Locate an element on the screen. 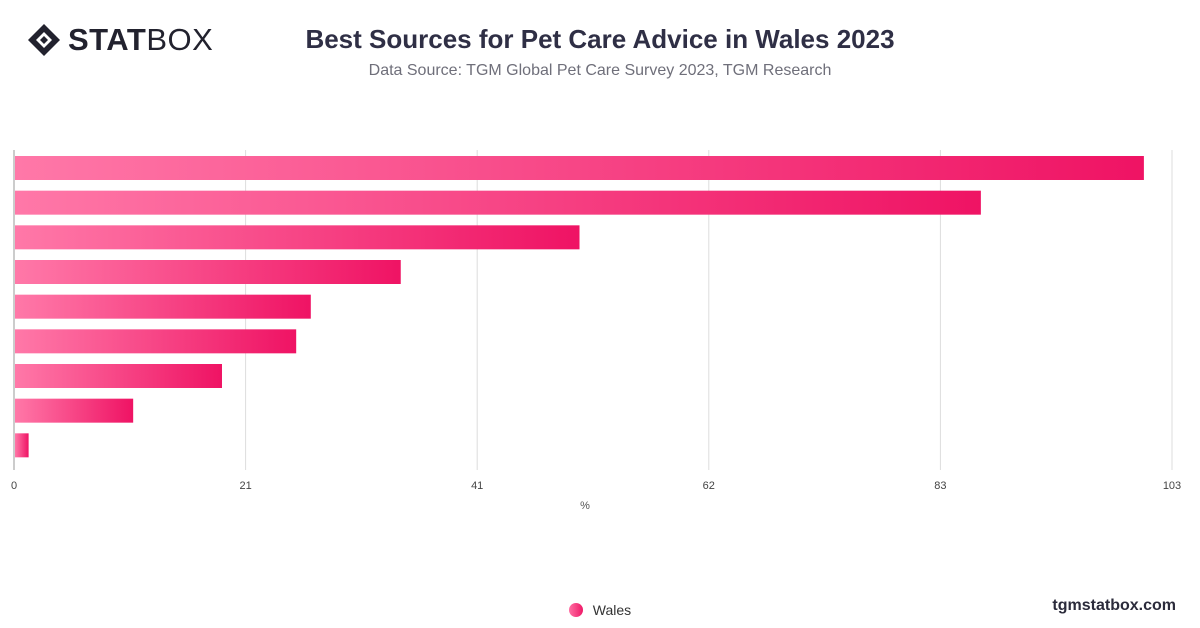  x-tick-label: 0 is located at coordinates (14, 486).